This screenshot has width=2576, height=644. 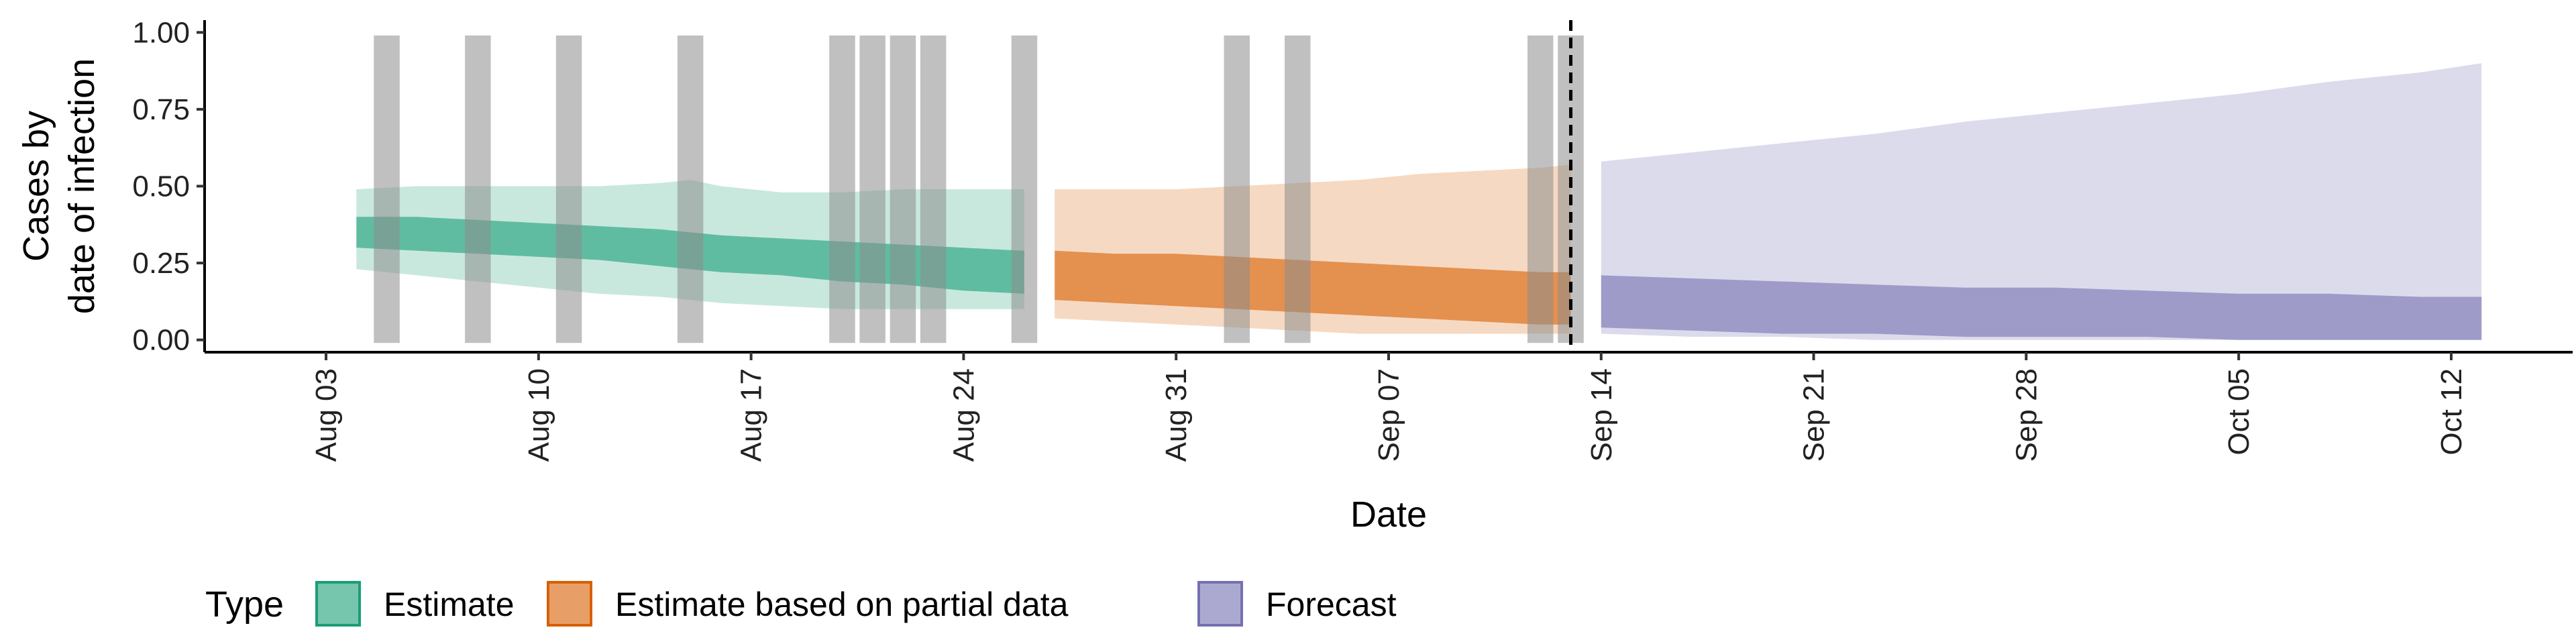 What do you see at coordinates (82, 186) in the screenshot?
I see `y-axis-title-line-2: date of infection` at bounding box center [82, 186].